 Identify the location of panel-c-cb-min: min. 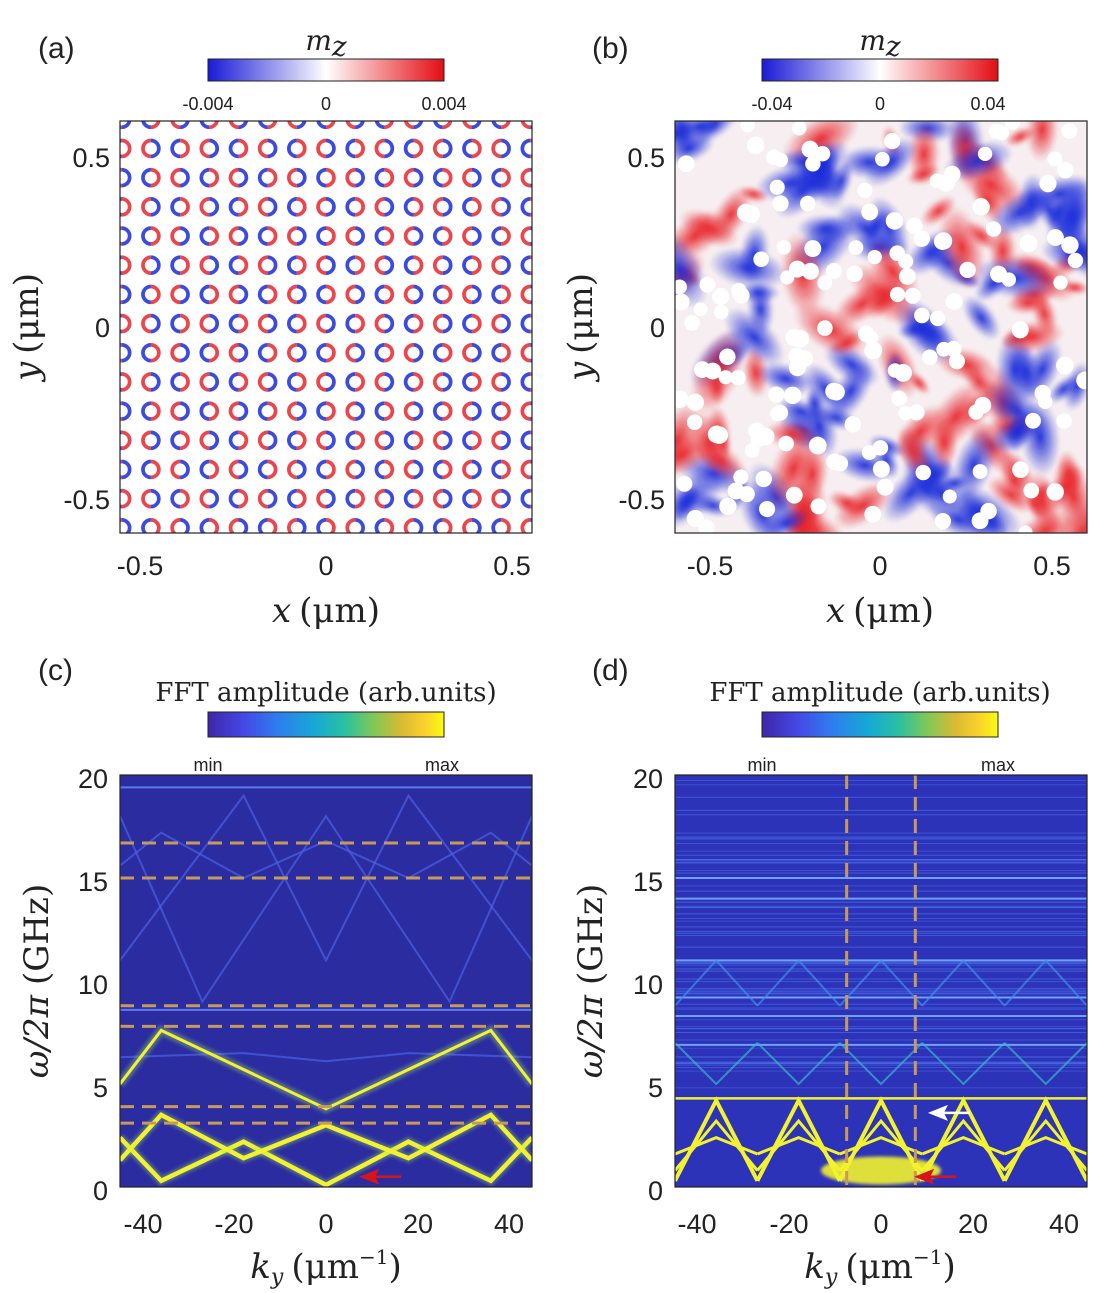
(207, 765).